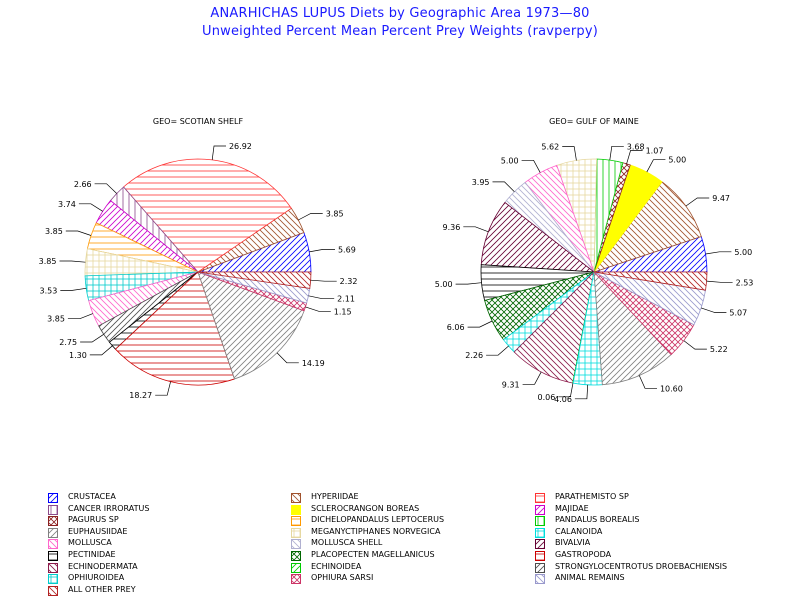  Describe the element at coordinates (346, 299) in the screenshot. I see `slice-value-label: 2.11` at that location.